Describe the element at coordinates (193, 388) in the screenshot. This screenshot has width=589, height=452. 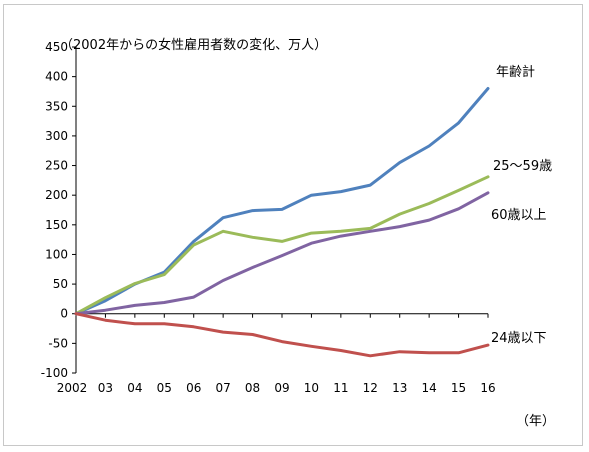
I see `x-tick-label: 06` at that location.